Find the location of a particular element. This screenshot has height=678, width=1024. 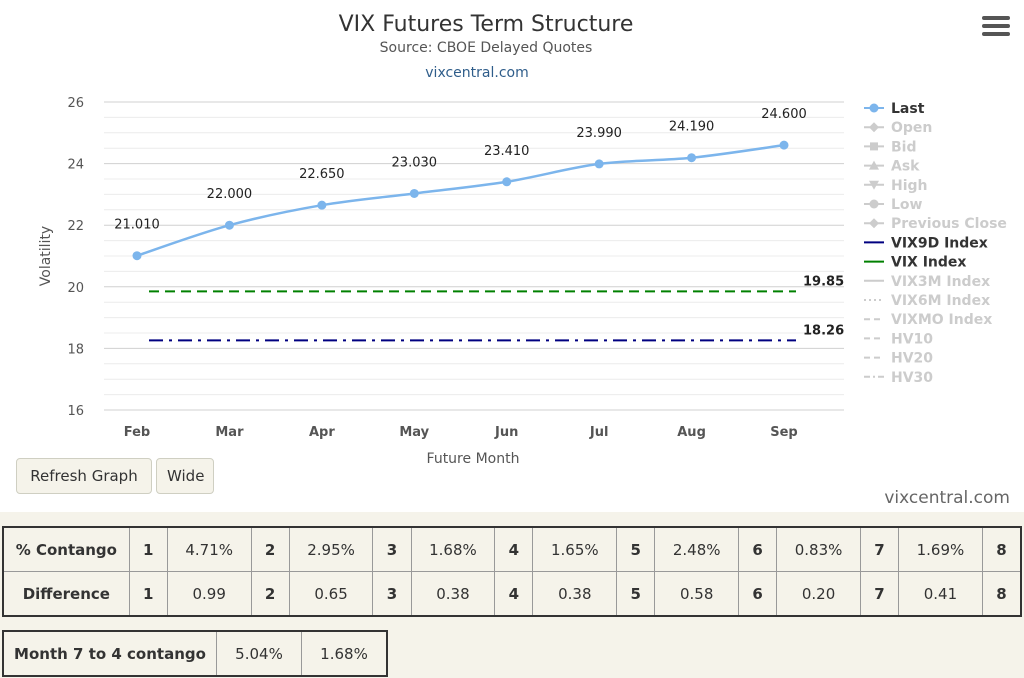

data-label: 24.190 is located at coordinates (692, 127).